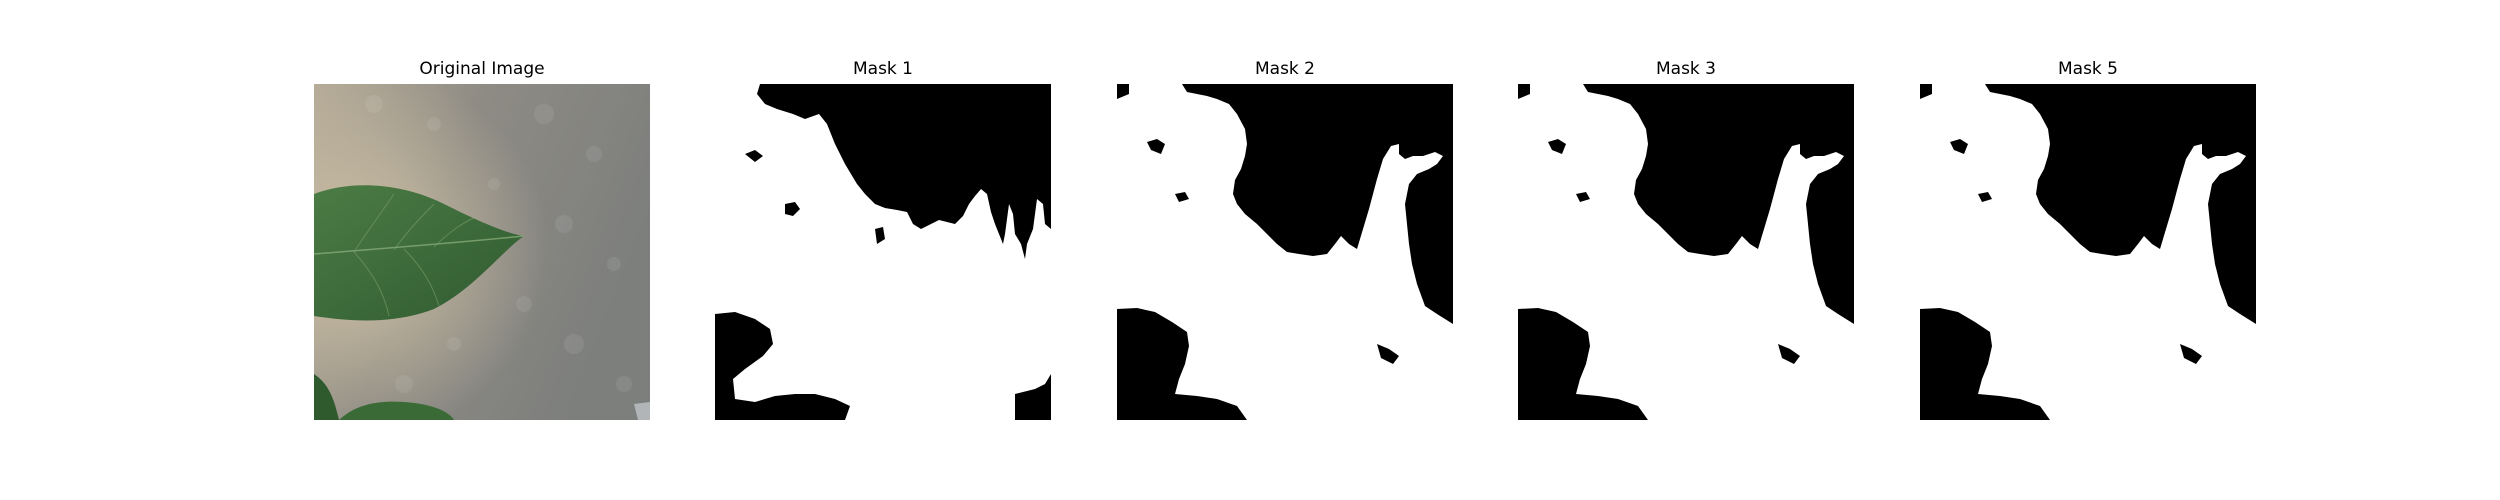 The image size is (2500, 500). What do you see at coordinates (326, 397) in the screenshot?
I see `lower-leaf-shape` at bounding box center [326, 397].